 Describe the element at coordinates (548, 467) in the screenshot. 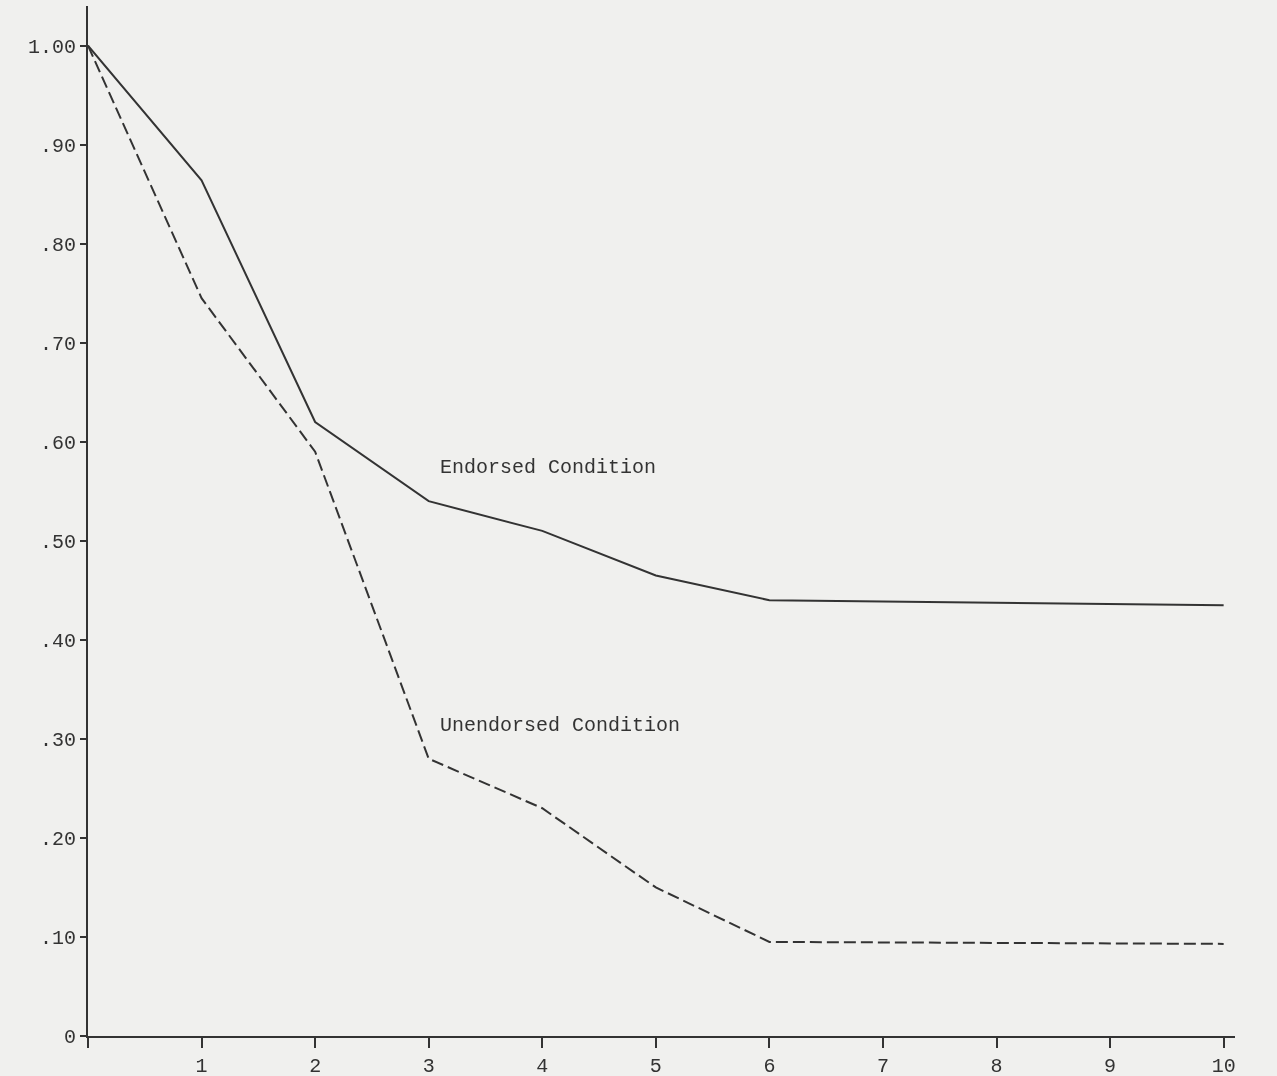

I see `series-label: Endorsed Condition` at that location.